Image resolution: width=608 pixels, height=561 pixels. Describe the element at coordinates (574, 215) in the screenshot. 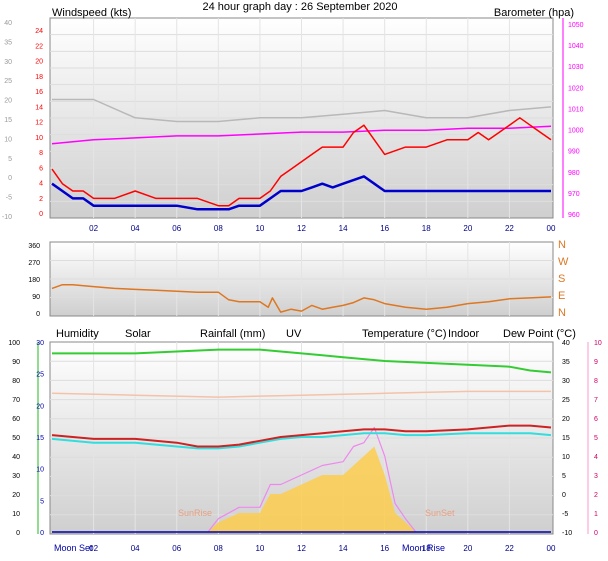

I see `barometer-tick: 960` at that location.